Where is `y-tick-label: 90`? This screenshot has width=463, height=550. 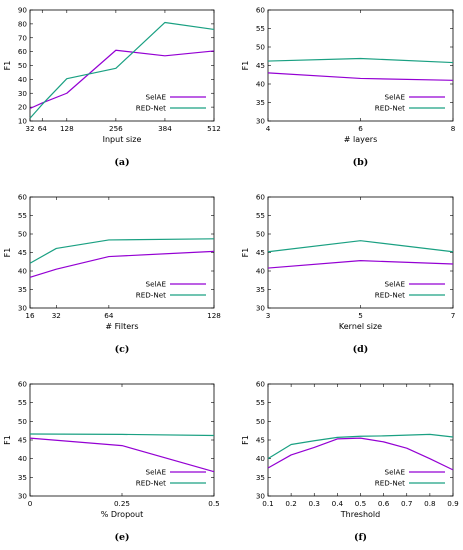
y-tick-label: 90 is located at coordinates (23, 10).